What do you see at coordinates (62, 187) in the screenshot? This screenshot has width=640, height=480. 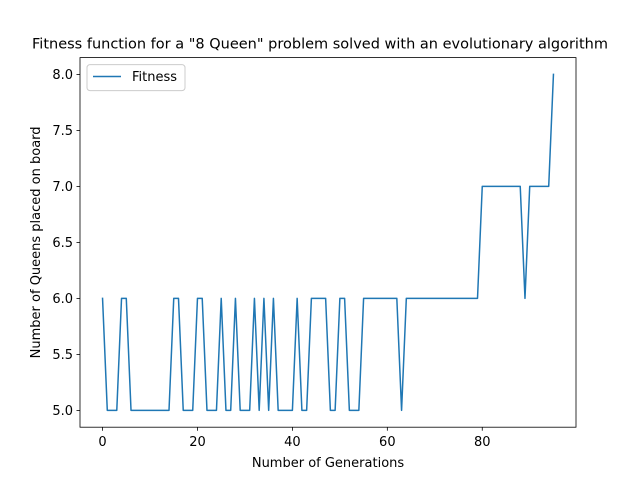 I see `y-tick-label: 7.0` at bounding box center [62, 187].